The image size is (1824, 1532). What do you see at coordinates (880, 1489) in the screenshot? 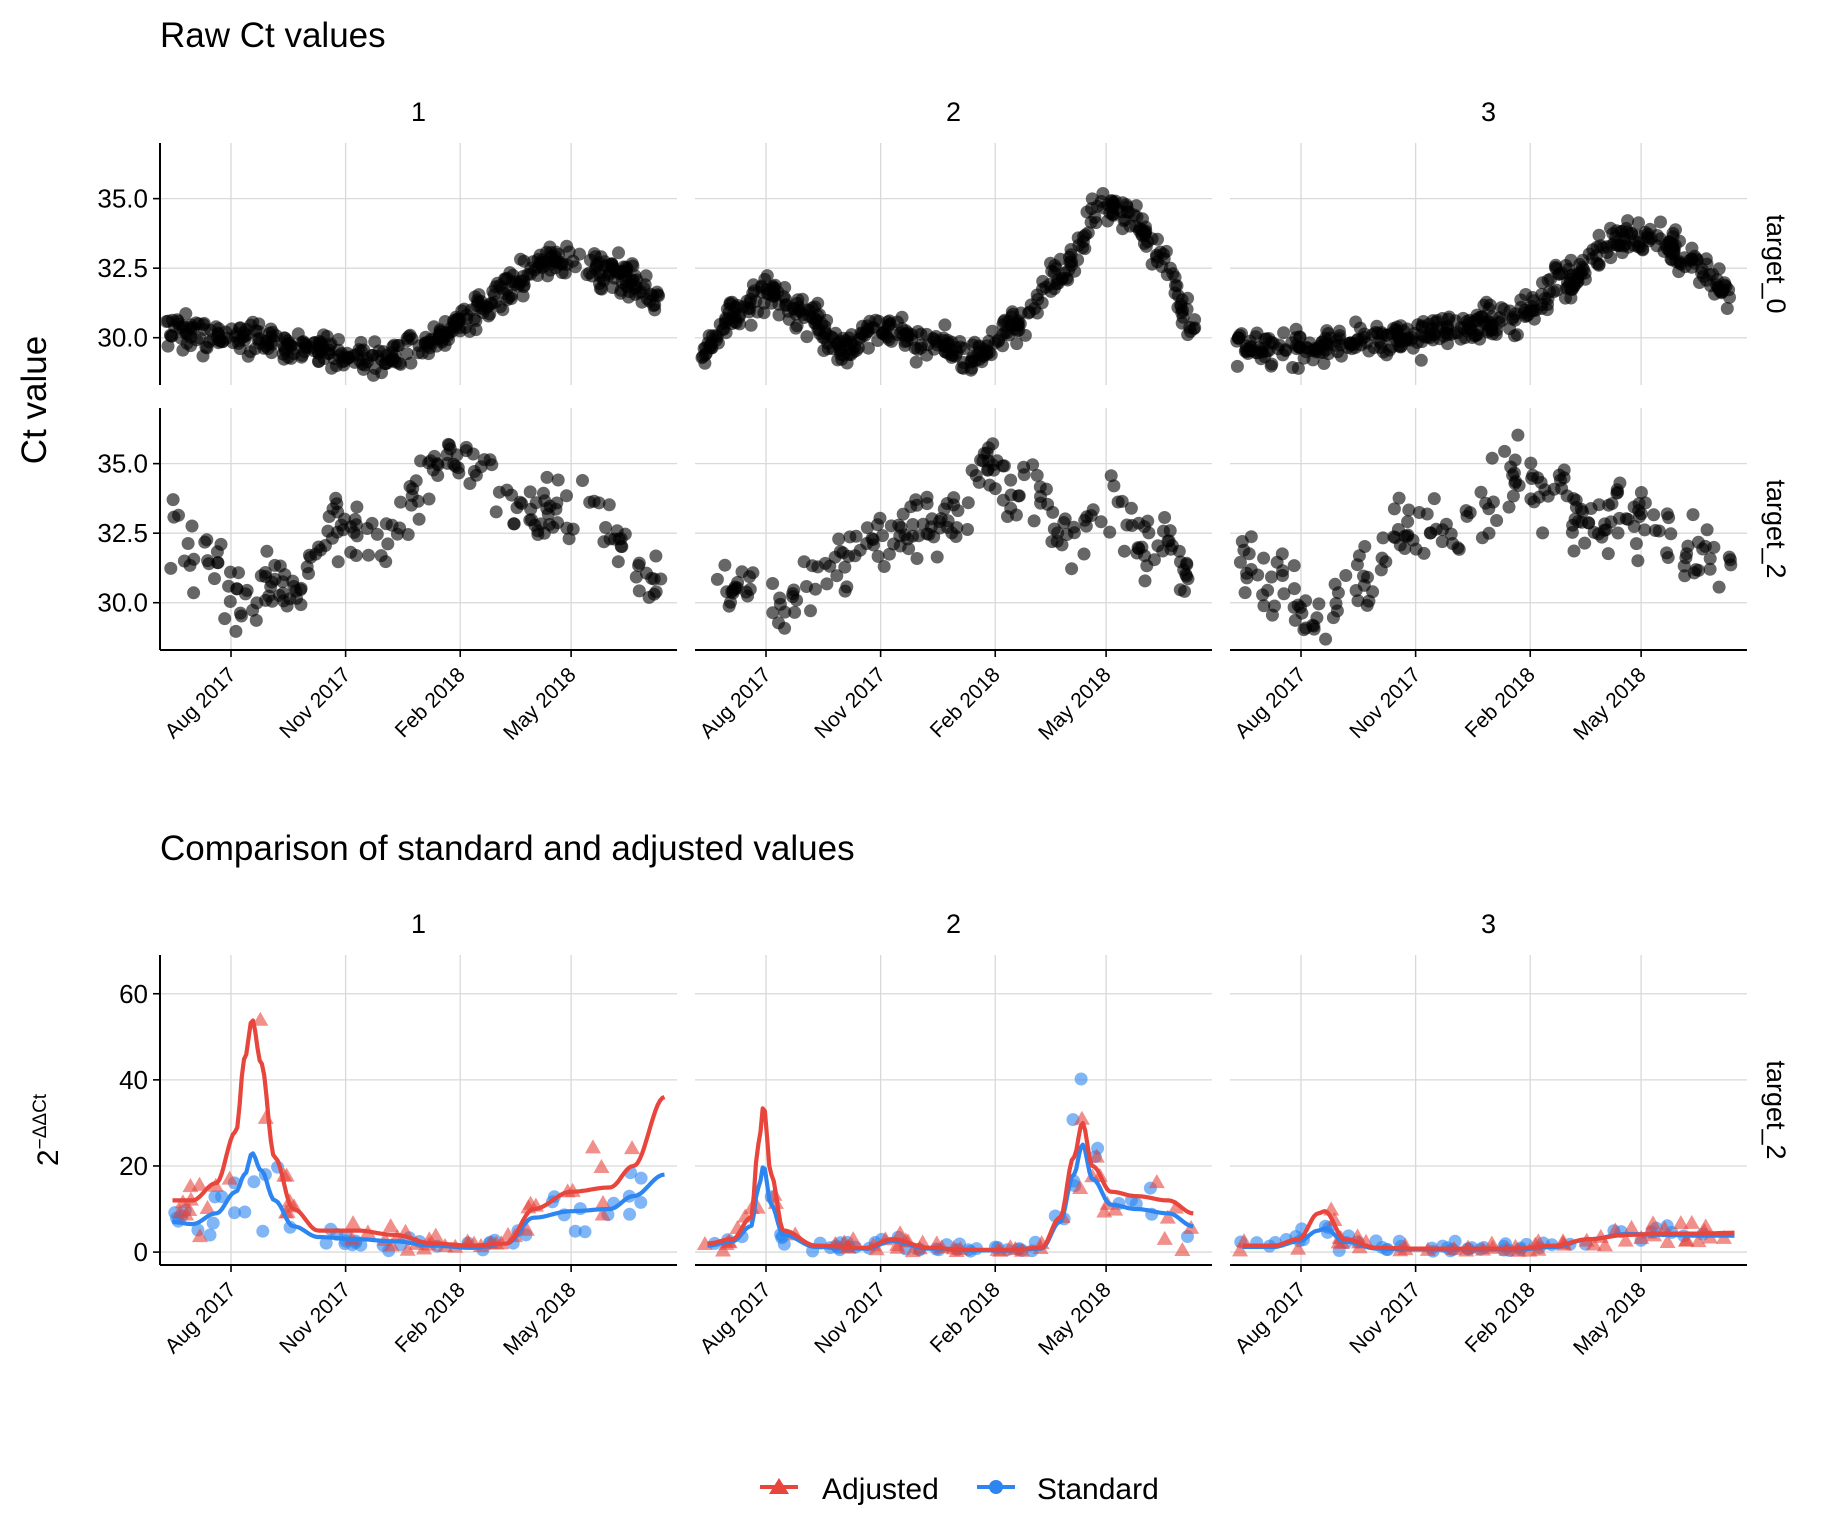
I see `legend-adjusted-label: Adjusted` at bounding box center [880, 1489].